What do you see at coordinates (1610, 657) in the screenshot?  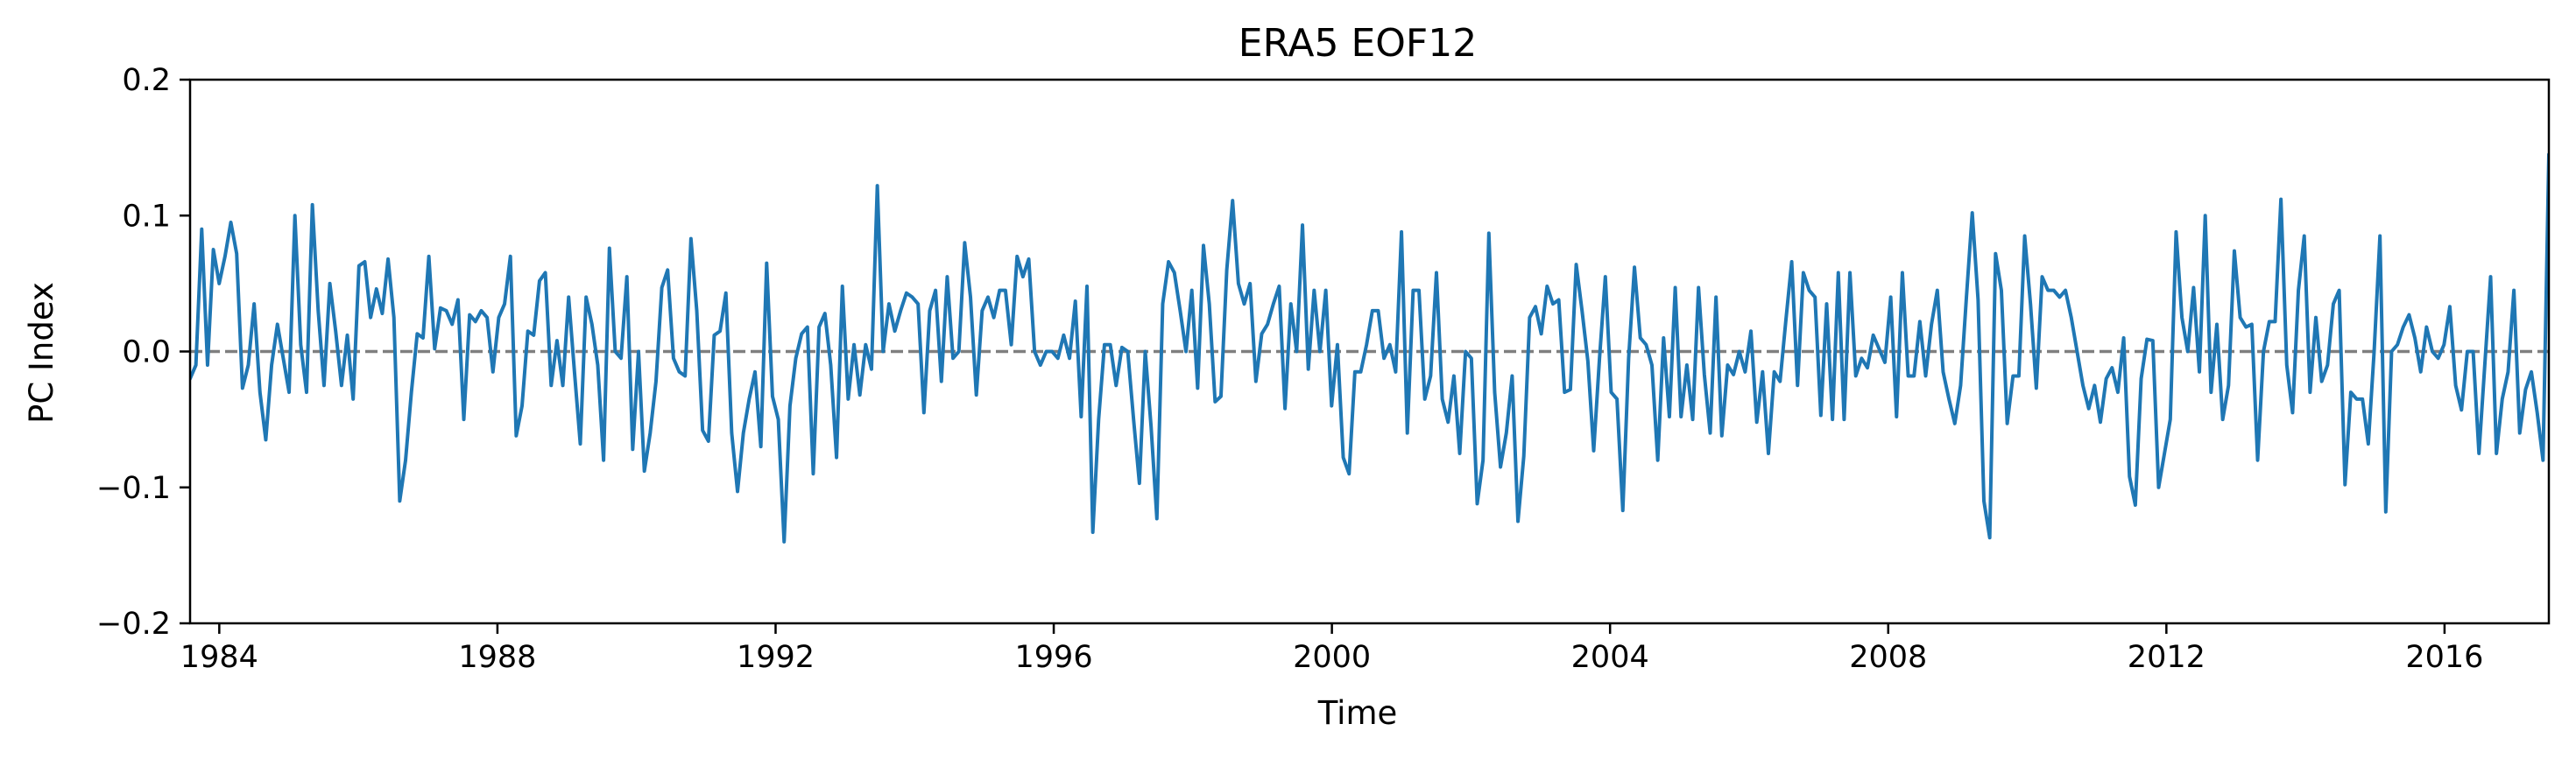 I see `x-tick-label: 2004` at bounding box center [1610, 657].